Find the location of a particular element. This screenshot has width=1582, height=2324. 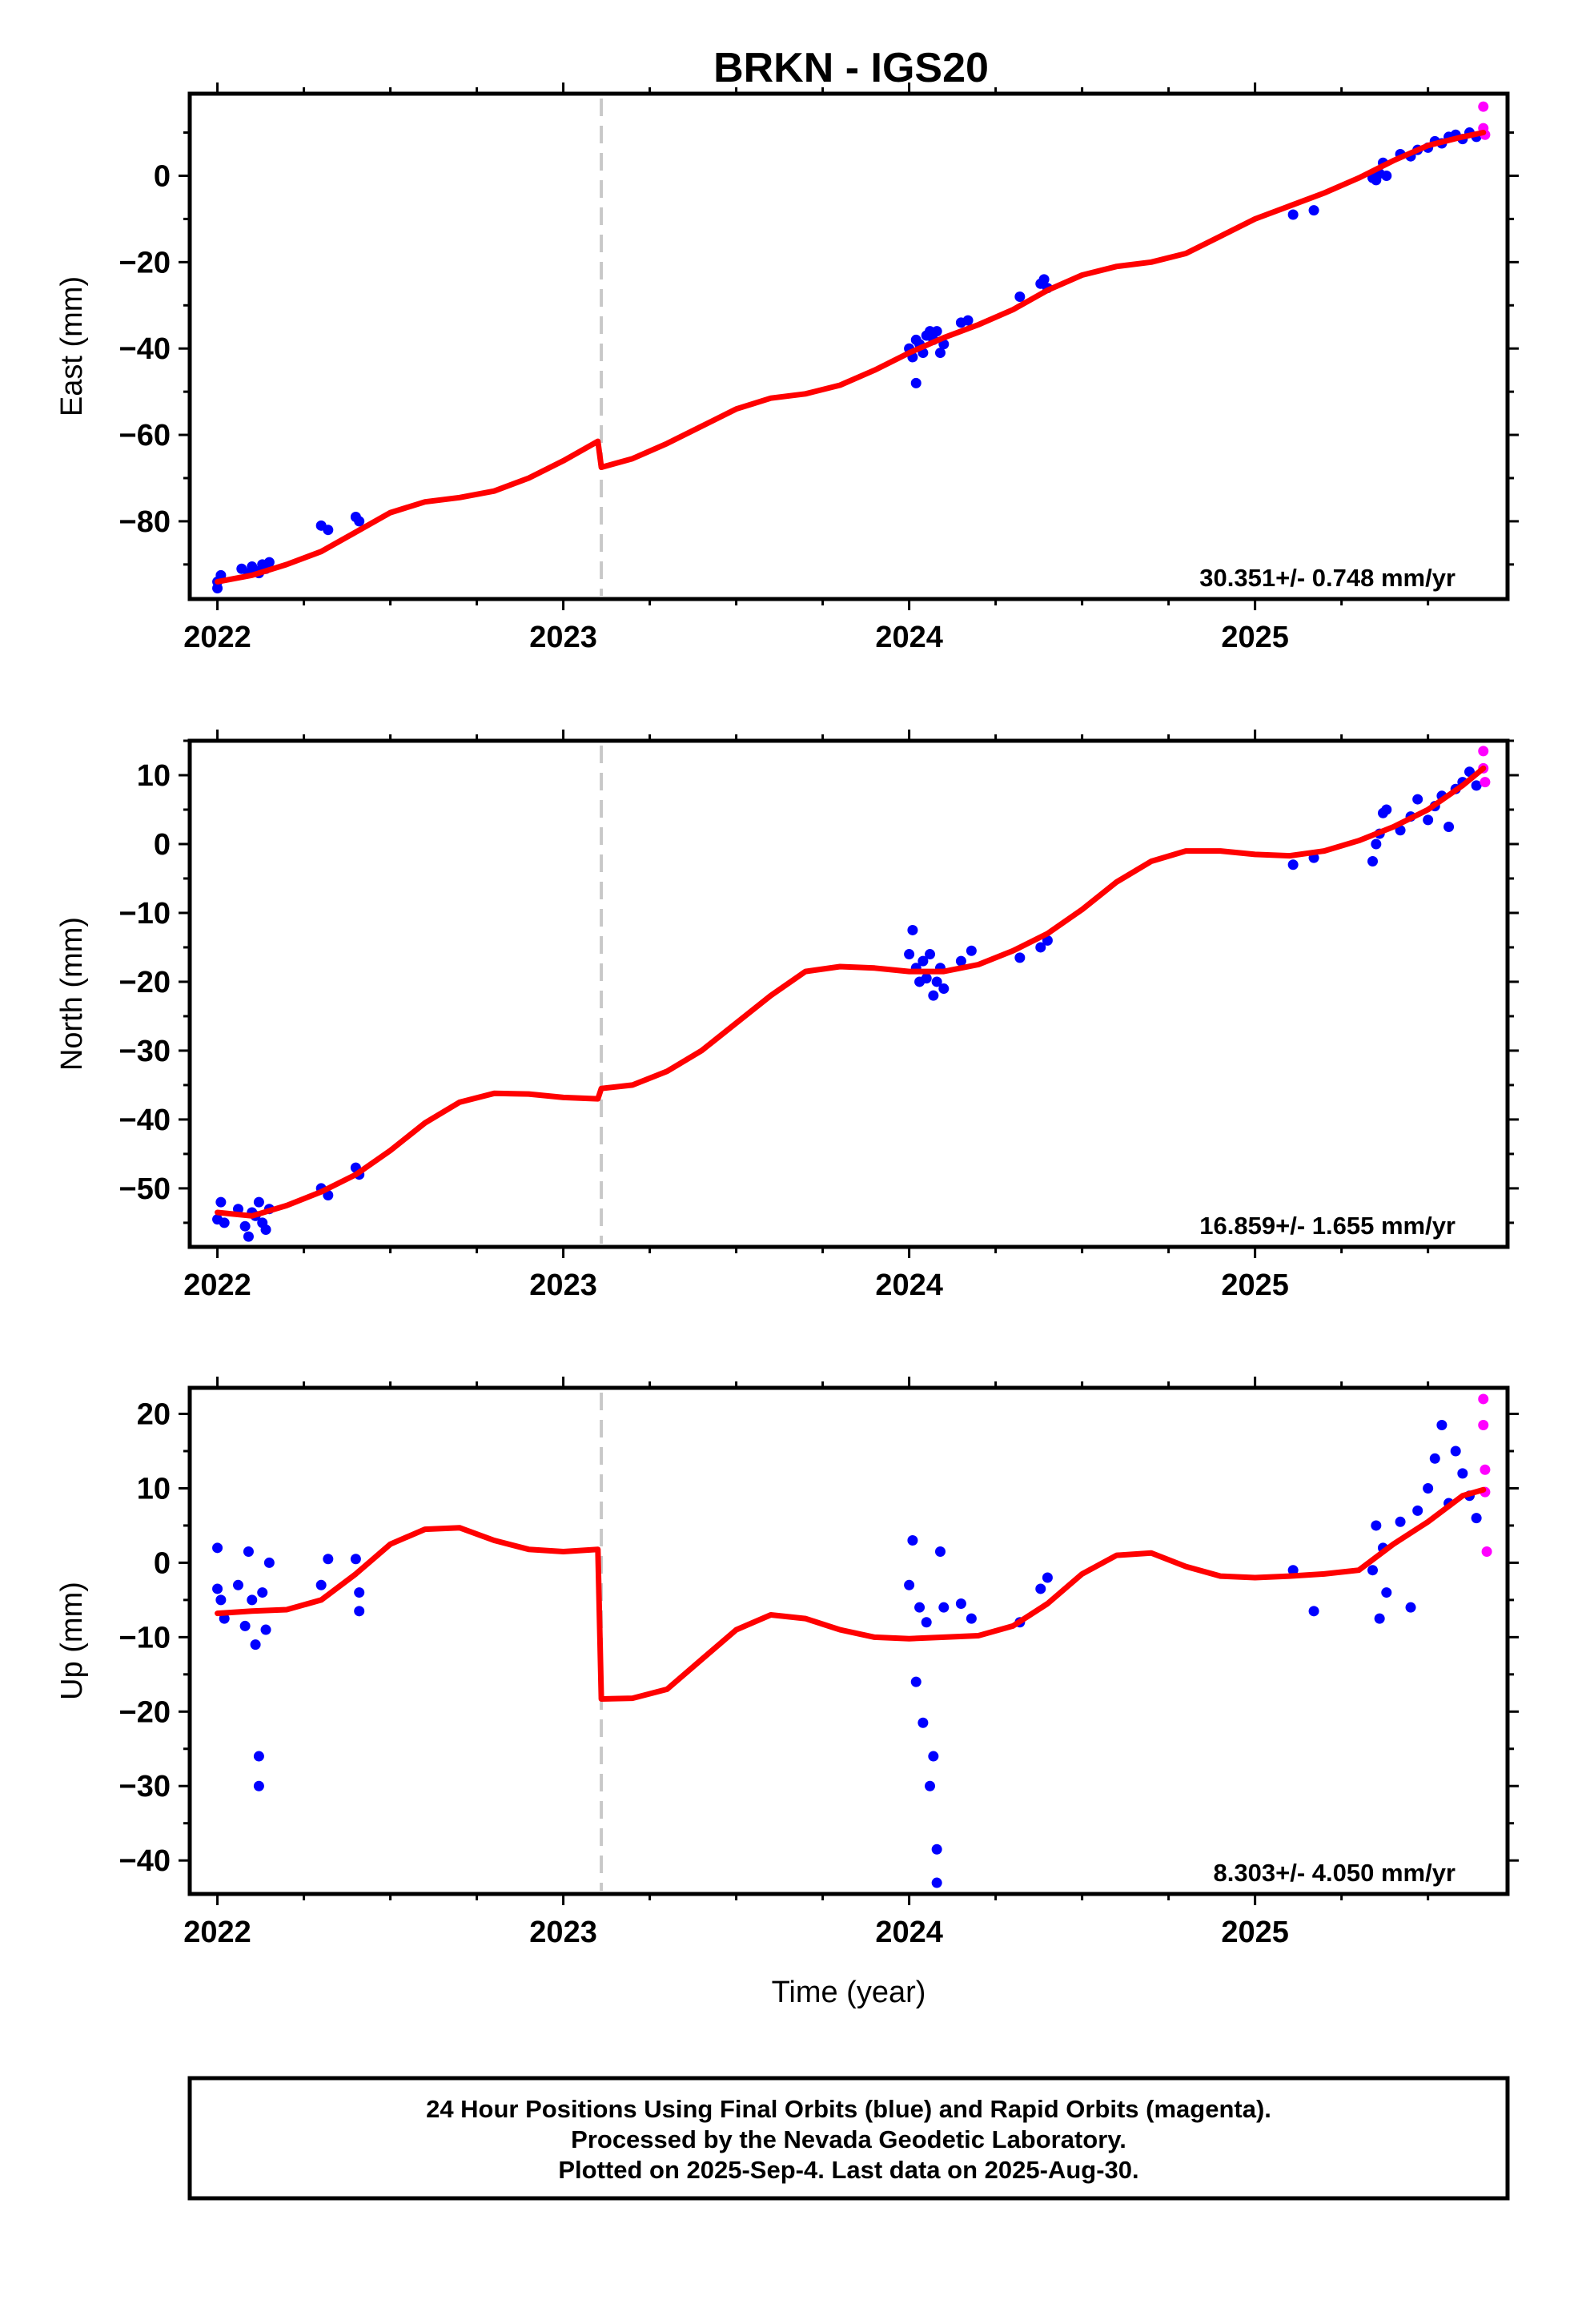

y-tick-label: −60 is located at coordinates (145, 436).